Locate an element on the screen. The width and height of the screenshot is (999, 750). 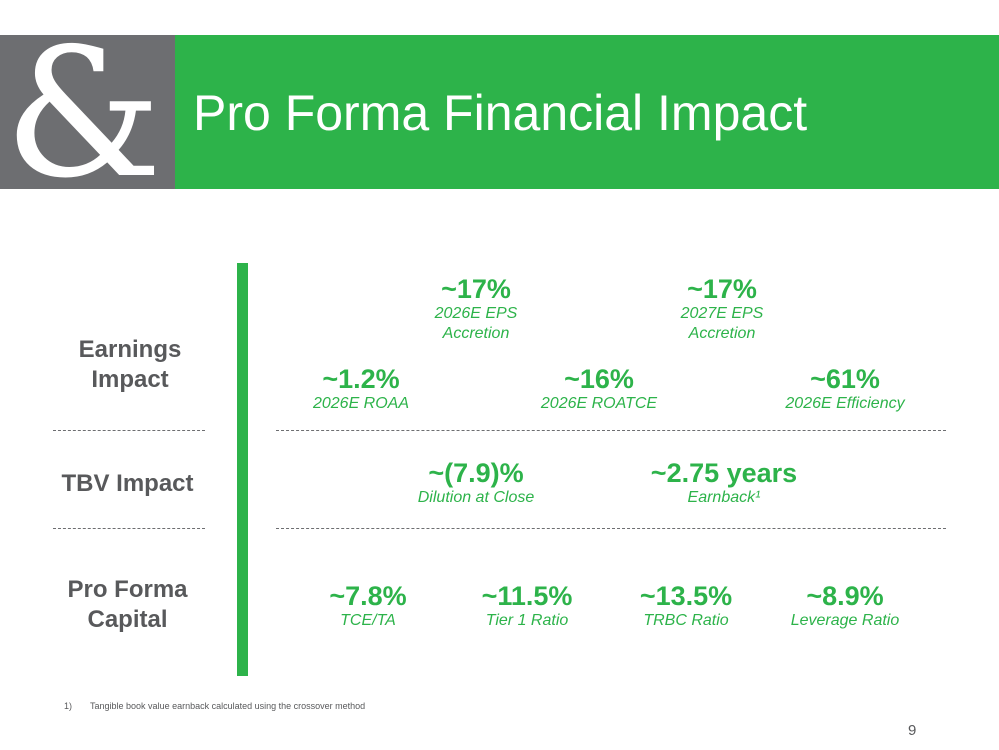
earnings-impact-label: Earnings Impact is located at coordinates (130, 364).